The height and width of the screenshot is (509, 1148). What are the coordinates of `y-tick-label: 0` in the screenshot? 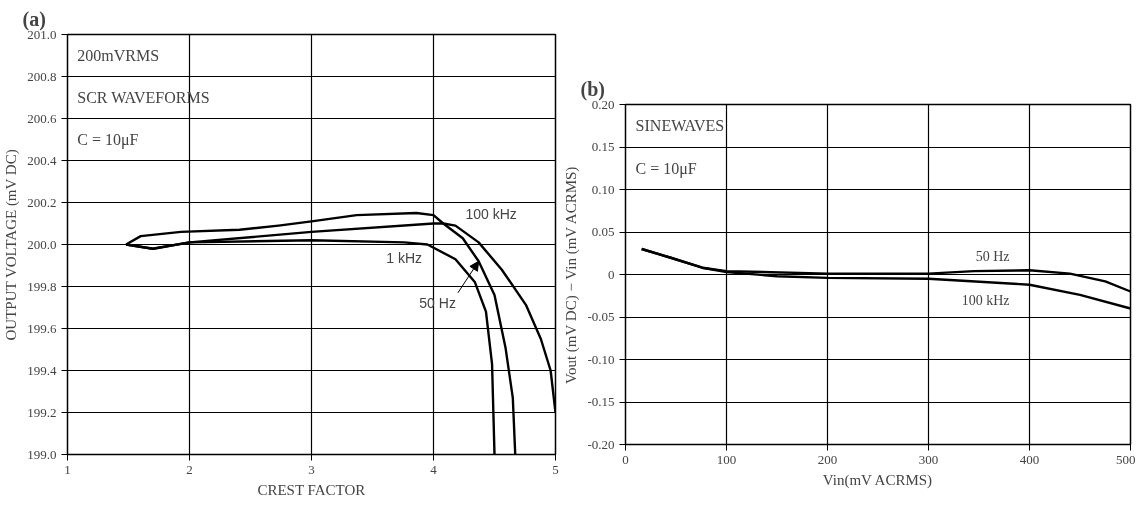 It's located at (611, 274).